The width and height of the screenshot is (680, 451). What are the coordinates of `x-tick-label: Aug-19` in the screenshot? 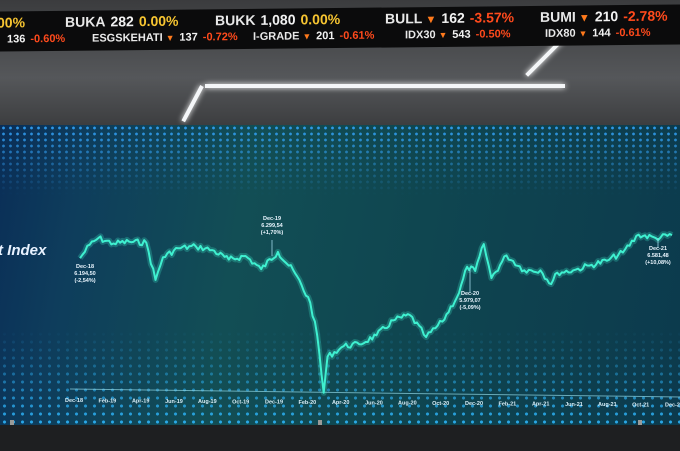 It's located at (207, 402).